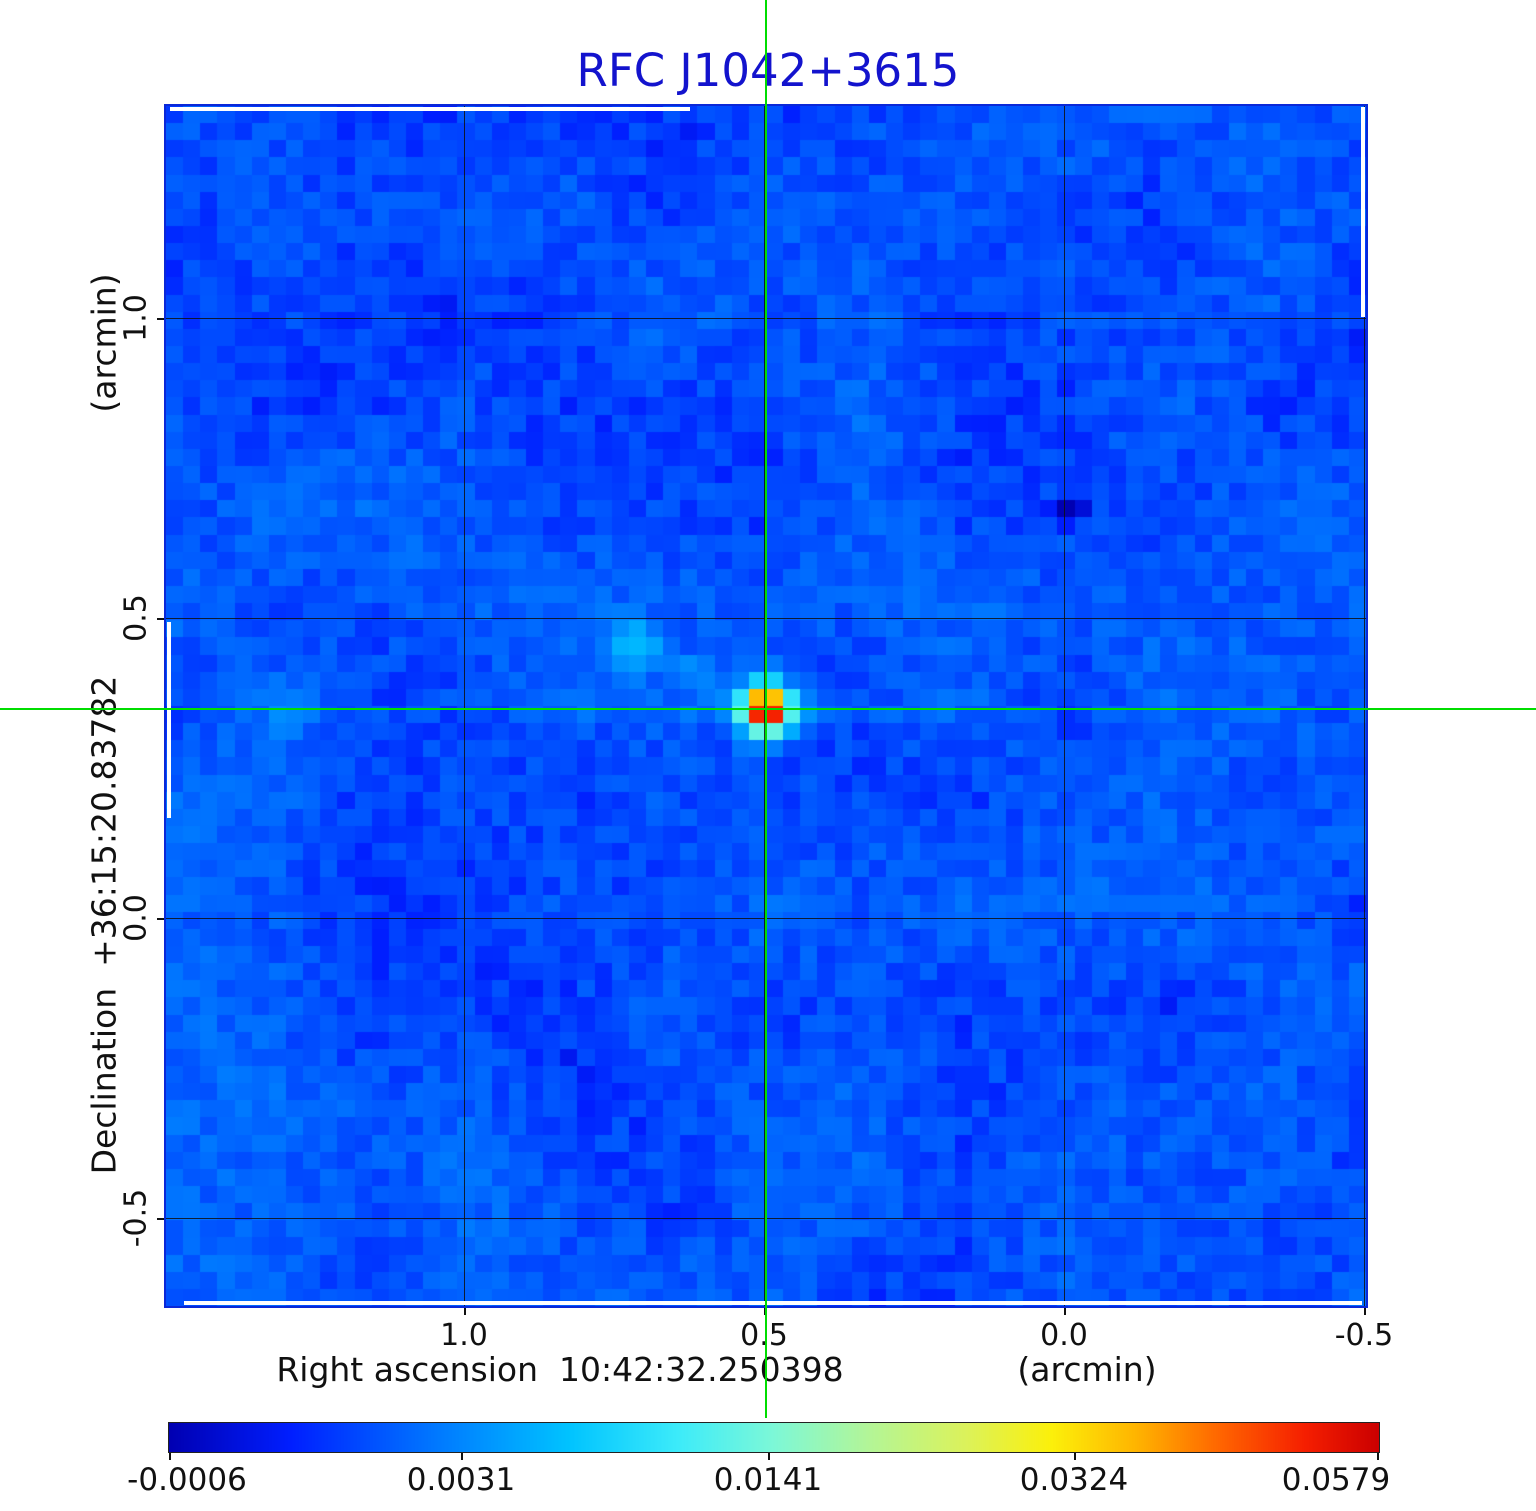  I want to click on gridline-ra--0.5, so click(1364, 706).